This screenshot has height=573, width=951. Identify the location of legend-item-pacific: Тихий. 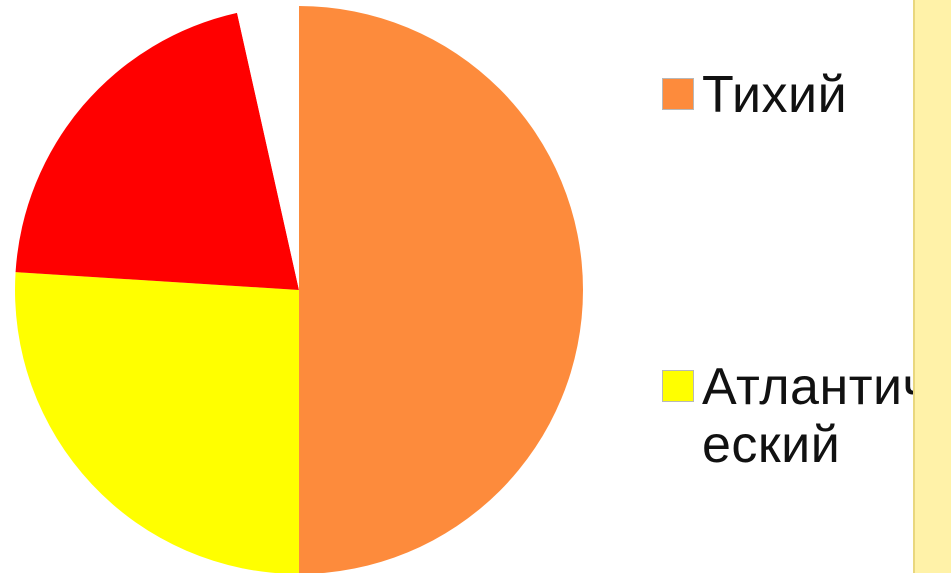
(804, 95).